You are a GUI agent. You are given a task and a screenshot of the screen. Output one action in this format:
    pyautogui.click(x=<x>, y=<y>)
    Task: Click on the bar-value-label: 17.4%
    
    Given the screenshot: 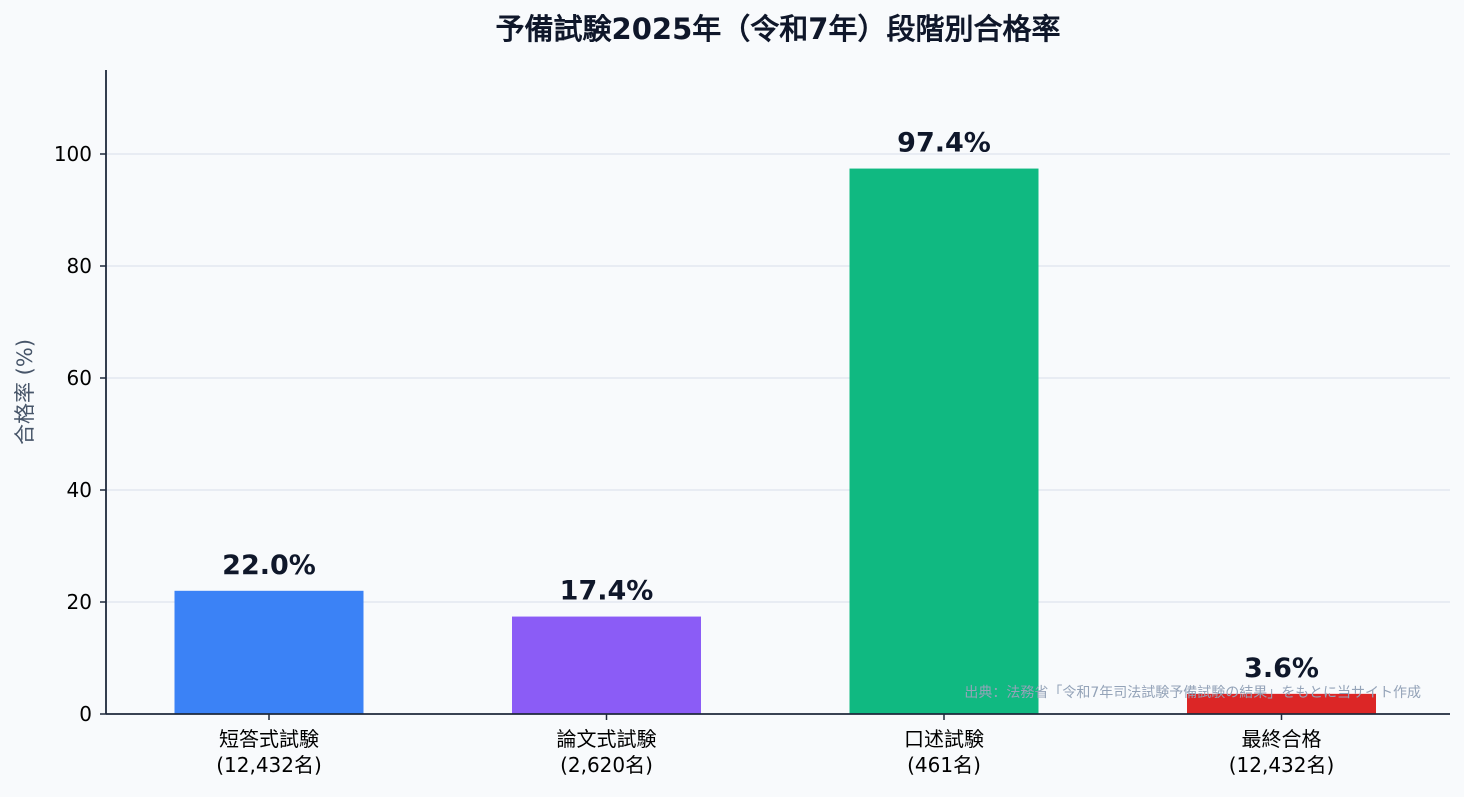 What is the action you would take?
    pyautogui.click(x=607, y=591)
    